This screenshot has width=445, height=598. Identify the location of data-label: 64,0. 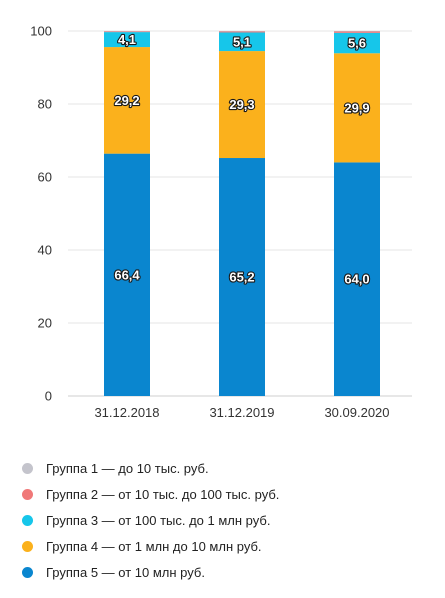
(356, 279).